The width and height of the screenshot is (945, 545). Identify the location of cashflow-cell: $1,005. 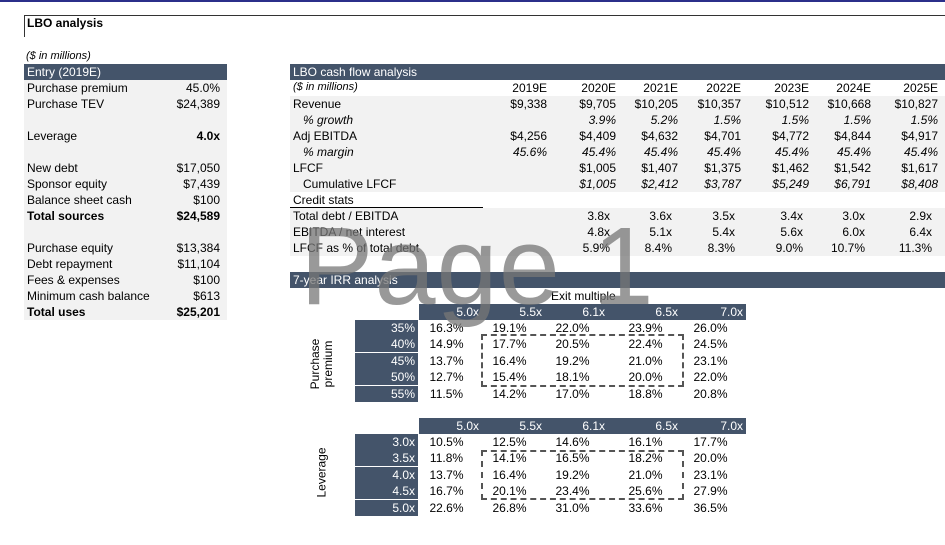
(597, 168).